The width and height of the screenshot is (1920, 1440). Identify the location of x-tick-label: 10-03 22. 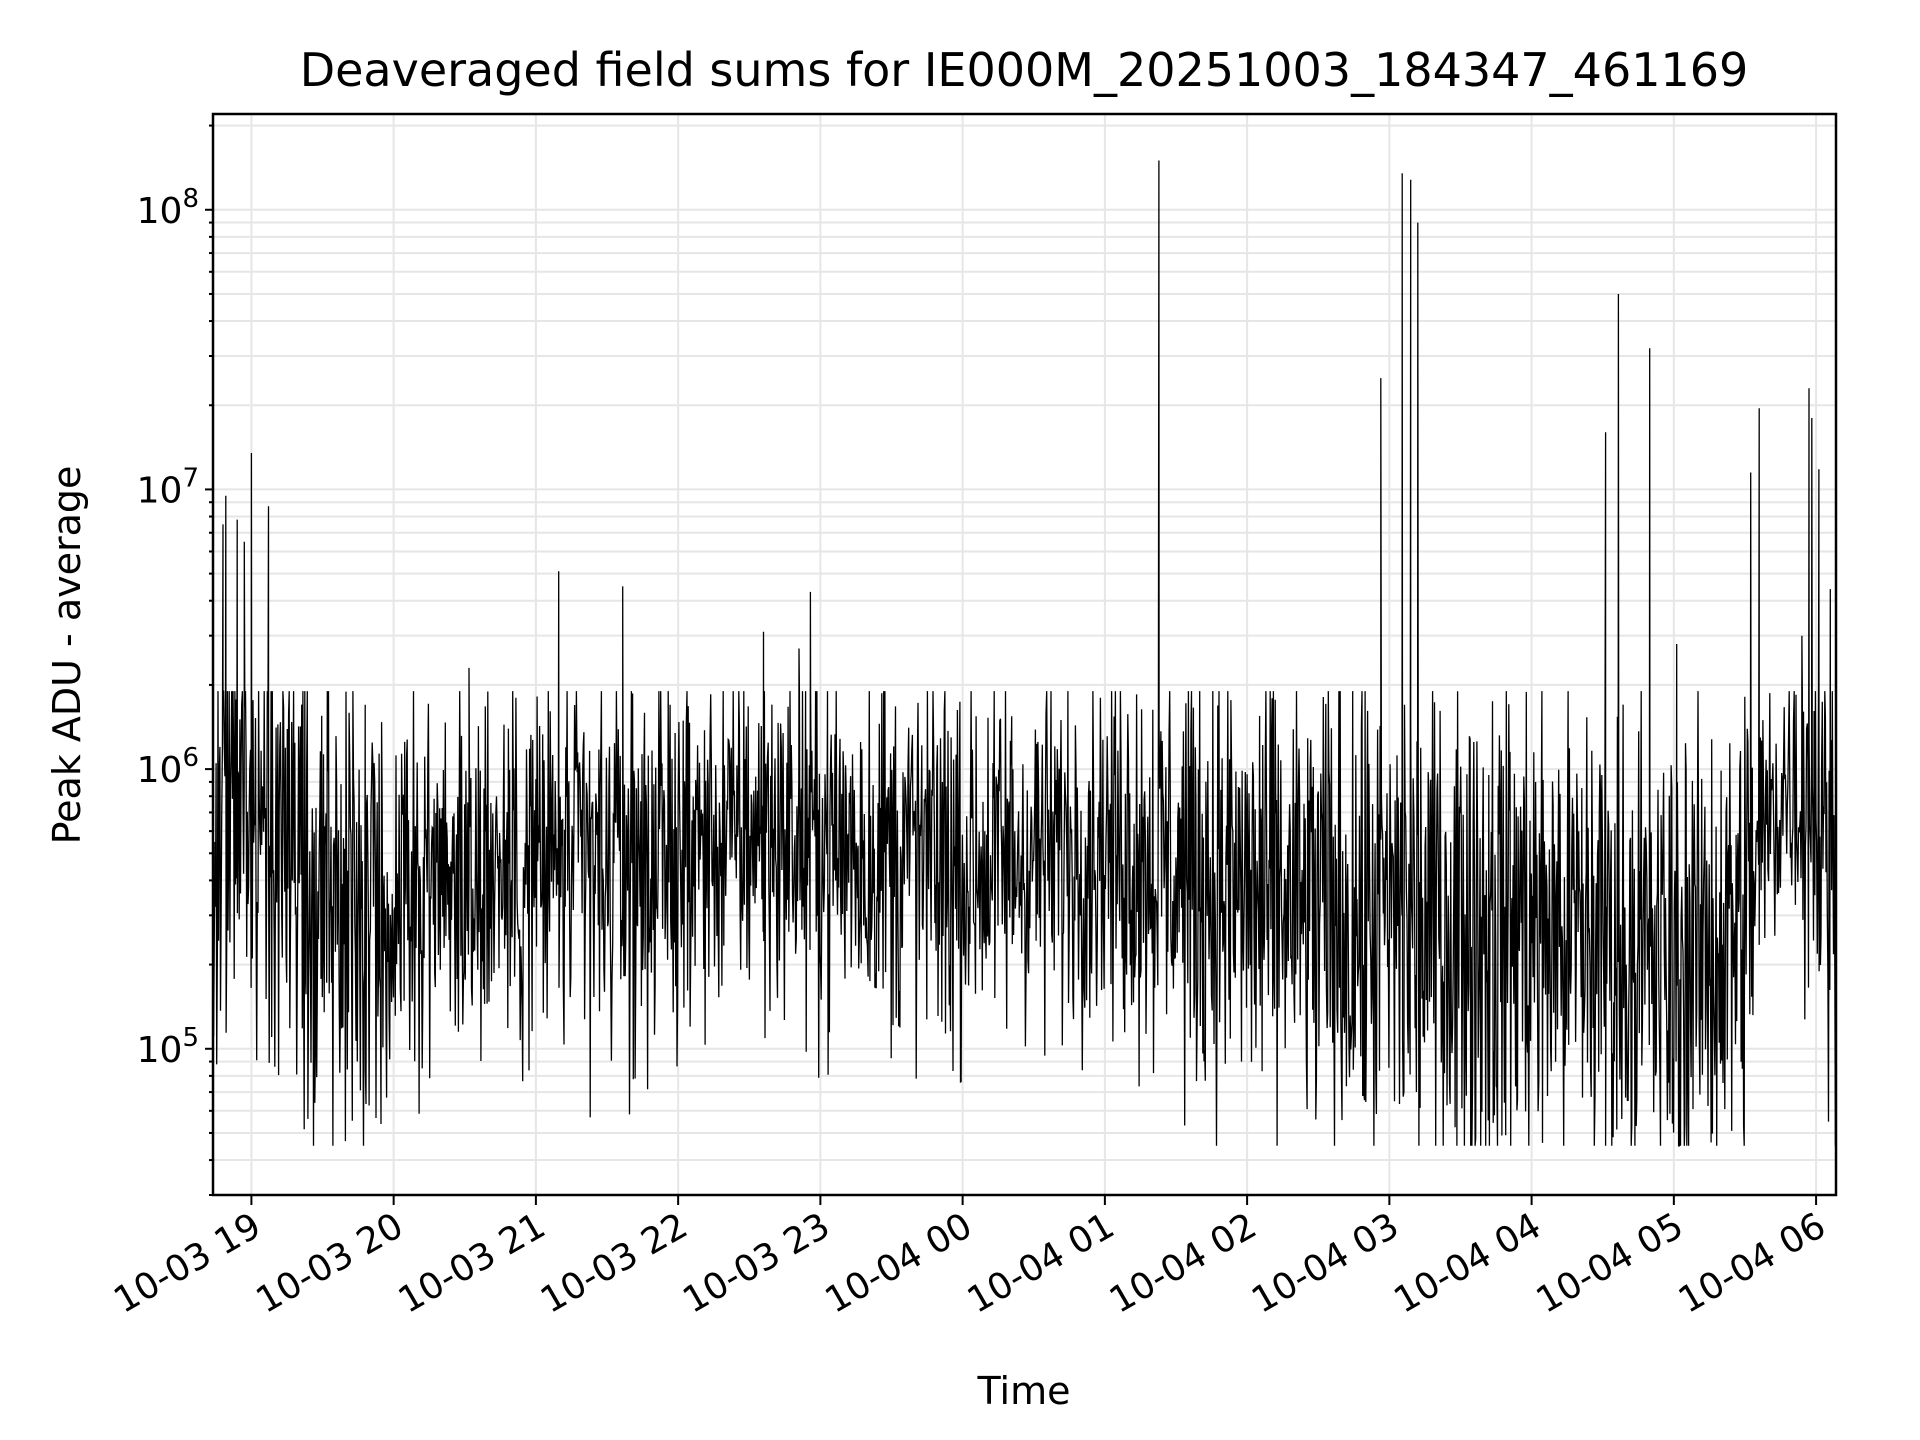
(614, 1263).